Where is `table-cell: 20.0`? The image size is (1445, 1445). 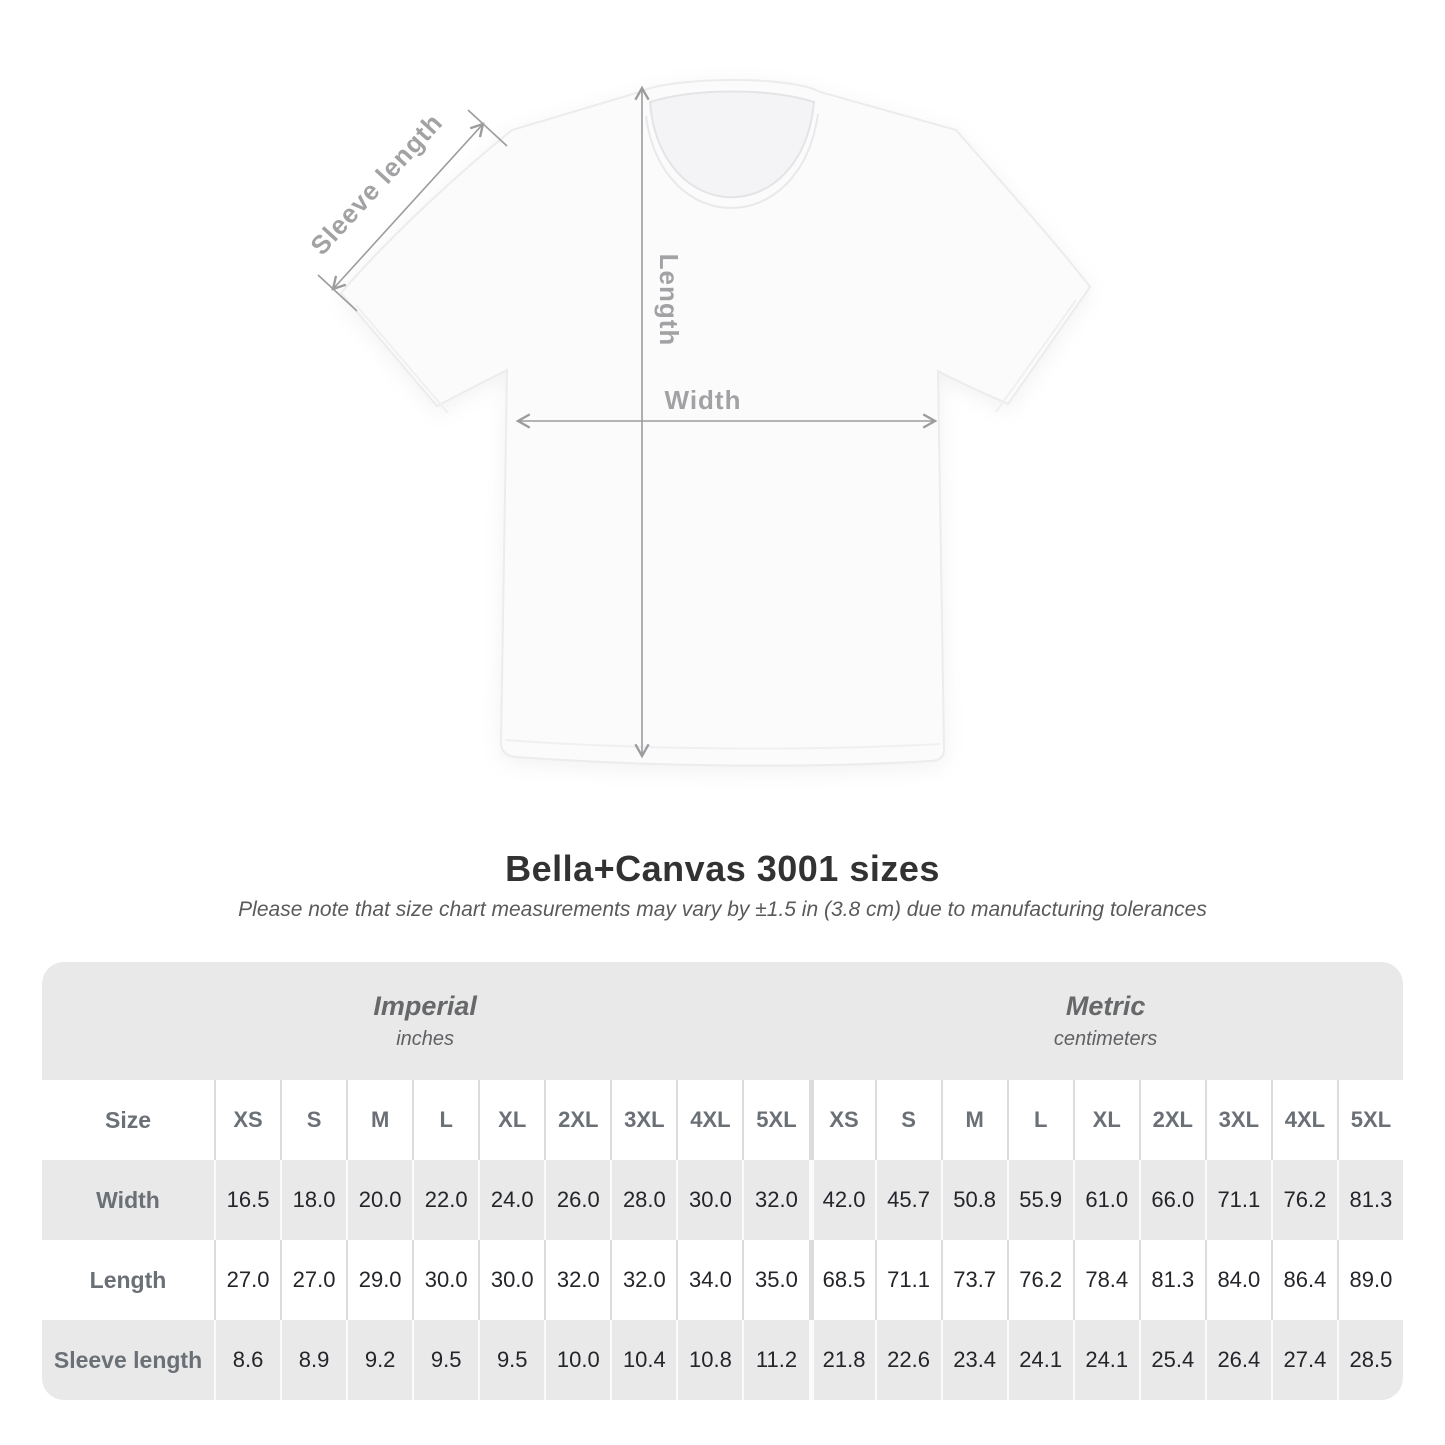 table-cell: 20.0 is located at coordinates (379, 1200).